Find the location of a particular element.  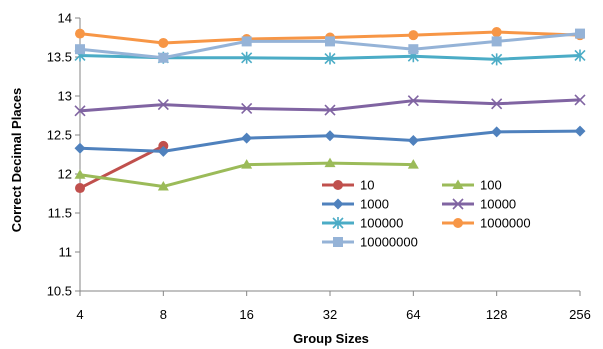

x-tick-label: 32 is located at coordinates (330, 314).